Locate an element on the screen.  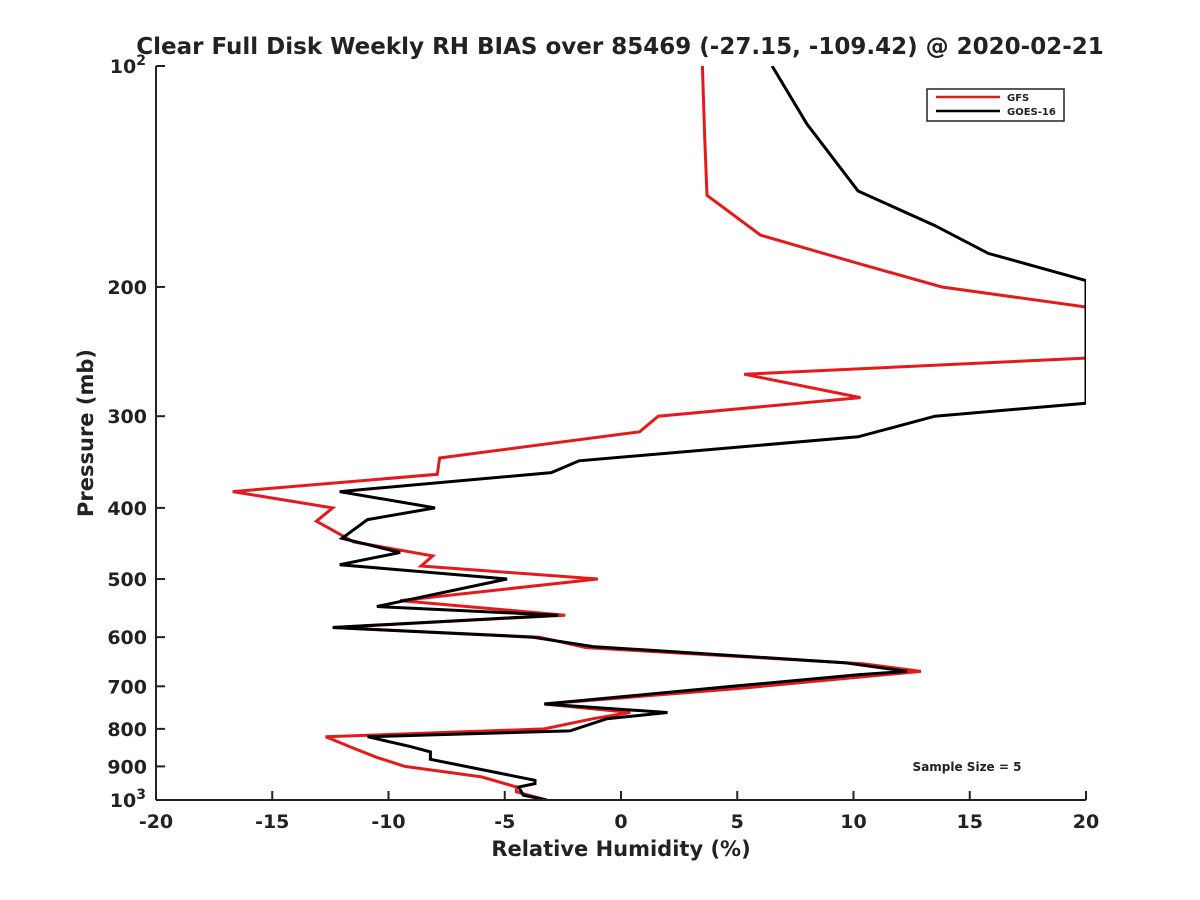
x-tick-label: 20 is located at coordinates (1086, 822).